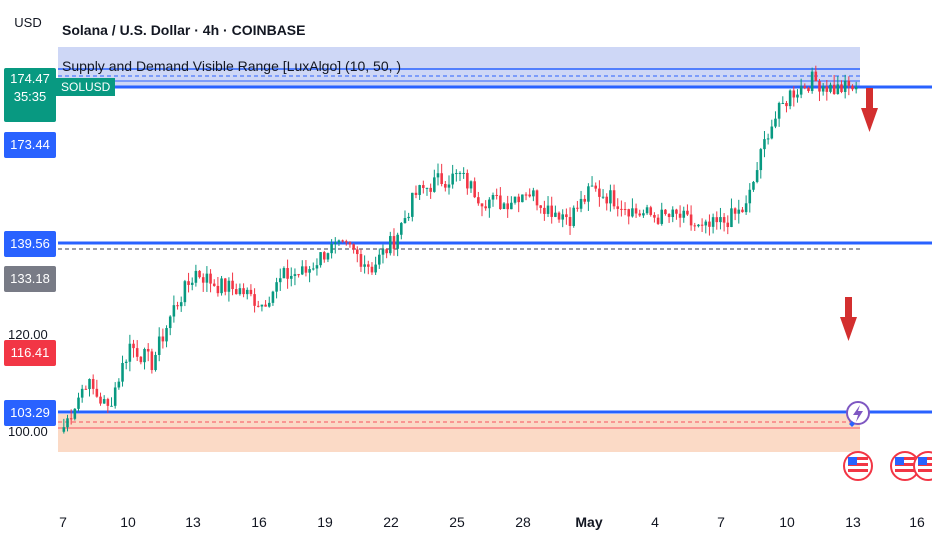  What do you see at coordinates (853, 522) in the screenshot?
I see `x-tick-label: 13` at bounding box center [853, 522].